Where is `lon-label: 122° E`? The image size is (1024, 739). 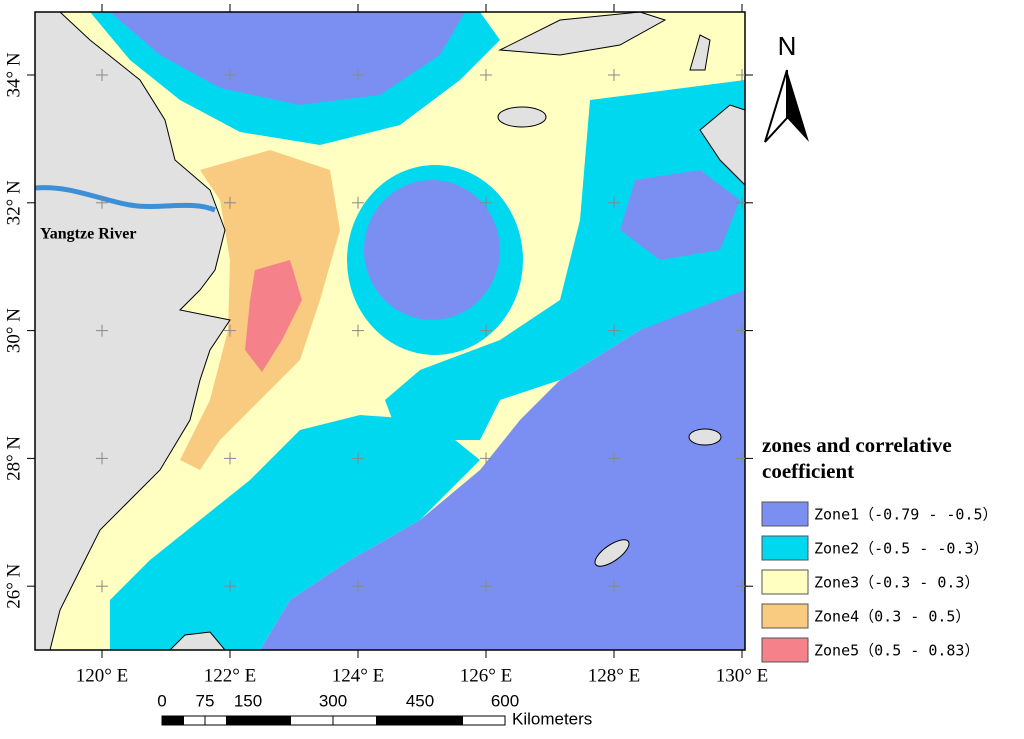 lon-label: 122° E is located at coordinates (230, 675).